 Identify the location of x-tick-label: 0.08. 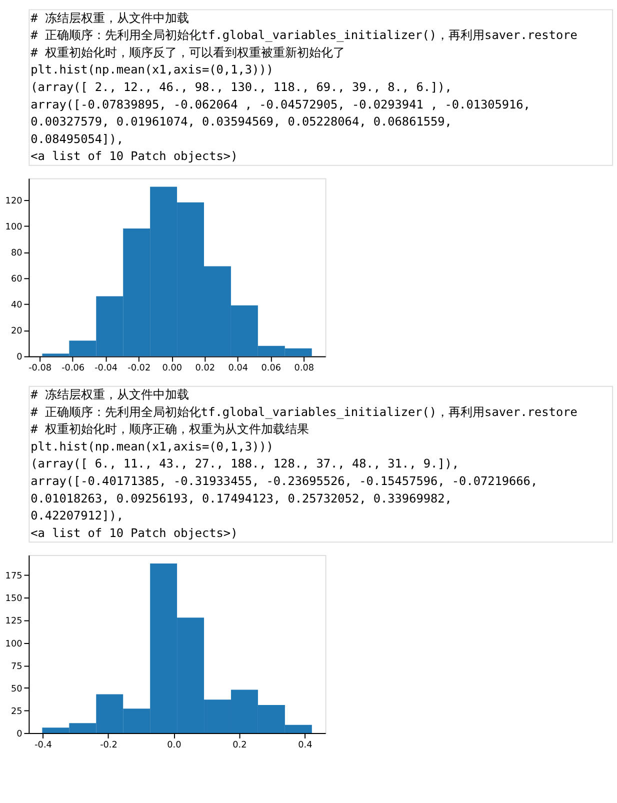
(304, 369).